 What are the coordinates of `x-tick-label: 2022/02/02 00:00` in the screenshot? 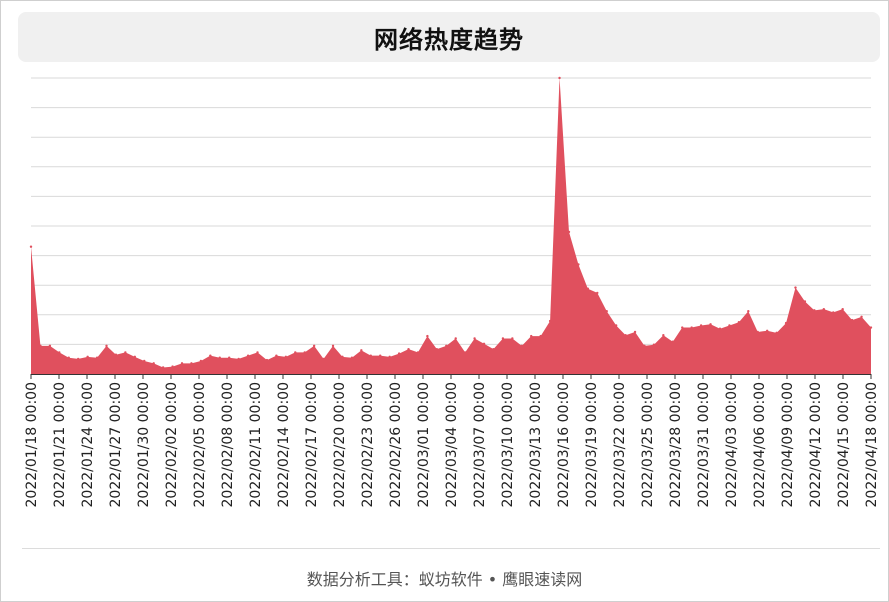 It's located at (172, 445).